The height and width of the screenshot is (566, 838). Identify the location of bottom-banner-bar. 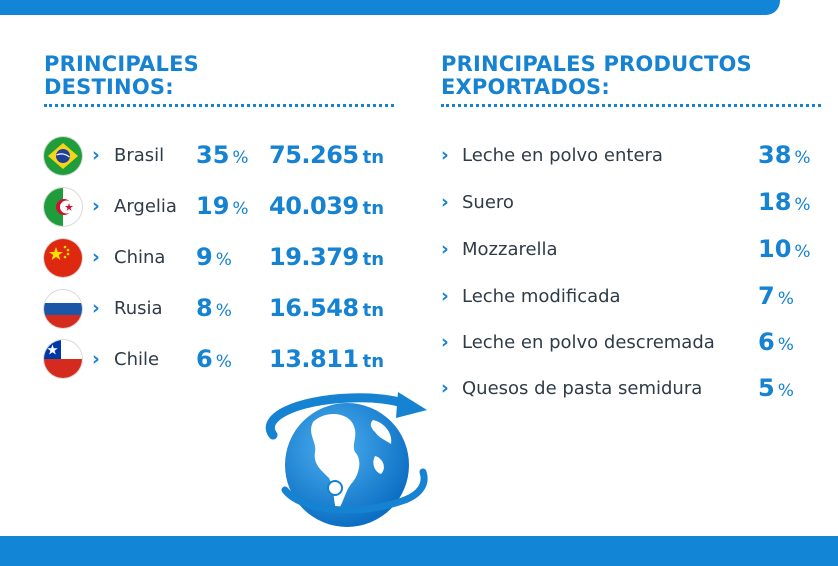
(419, 551).